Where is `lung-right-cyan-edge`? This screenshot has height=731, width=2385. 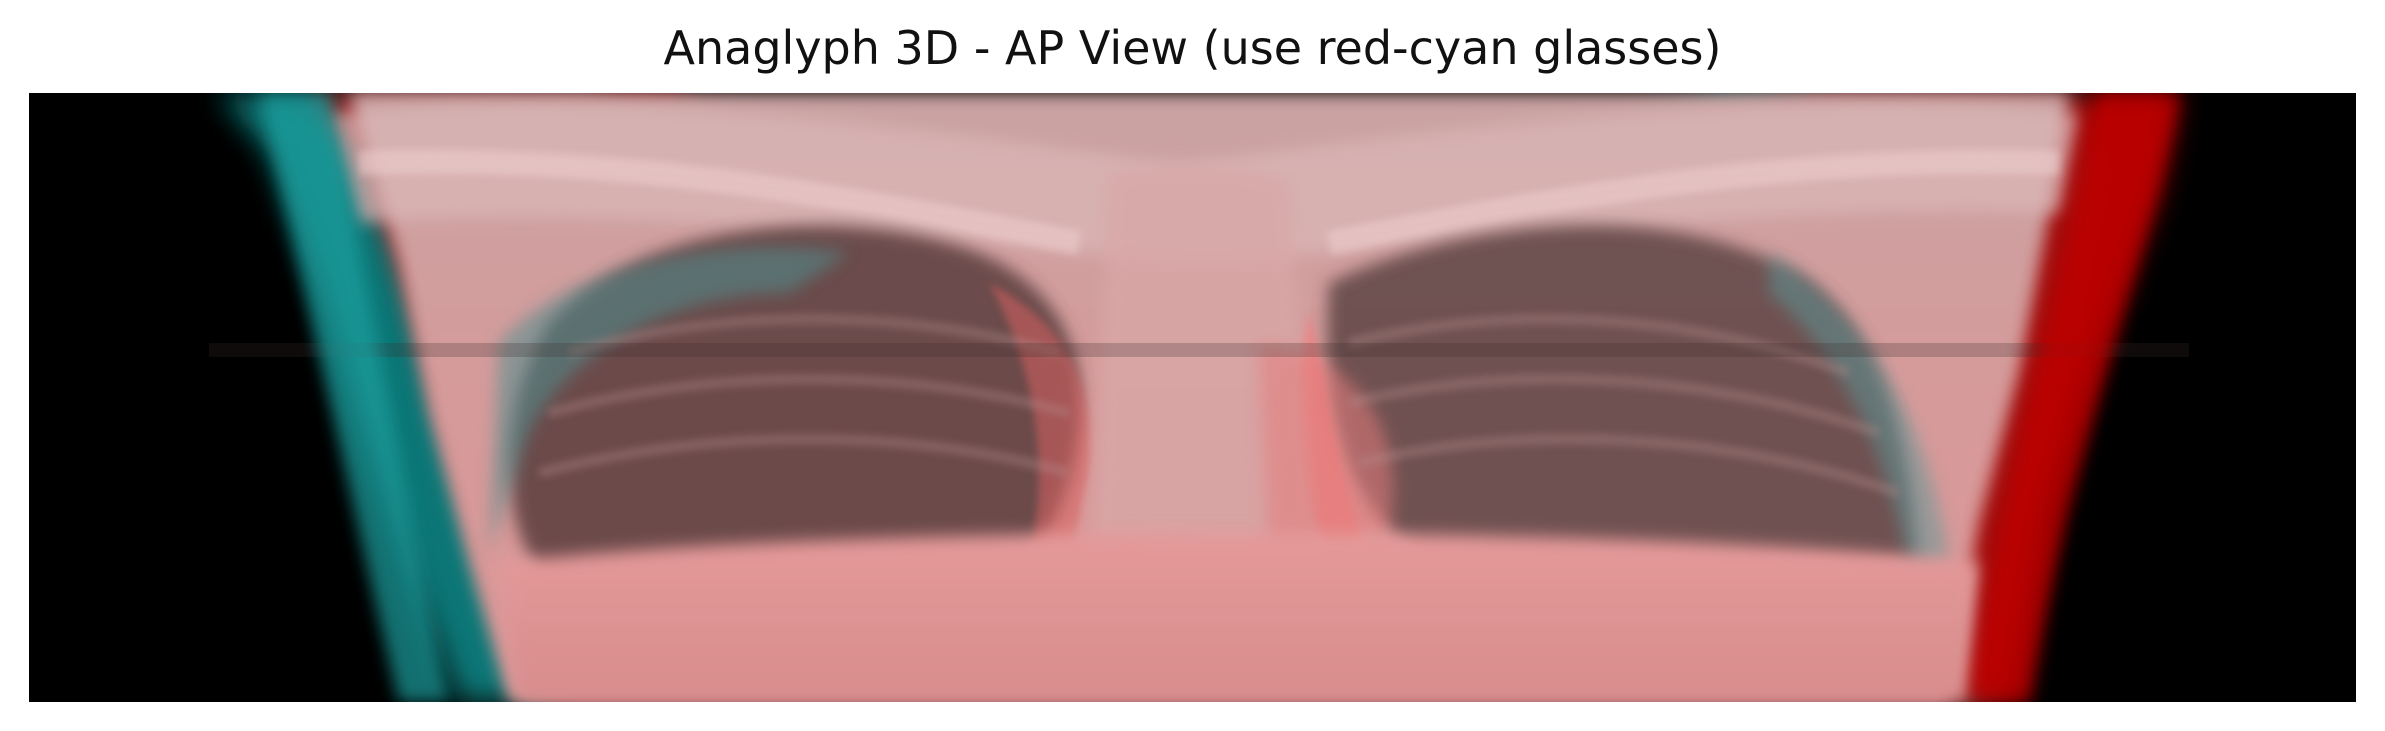
lung-right-cyan-edge is located at coordinates (1859, 413).